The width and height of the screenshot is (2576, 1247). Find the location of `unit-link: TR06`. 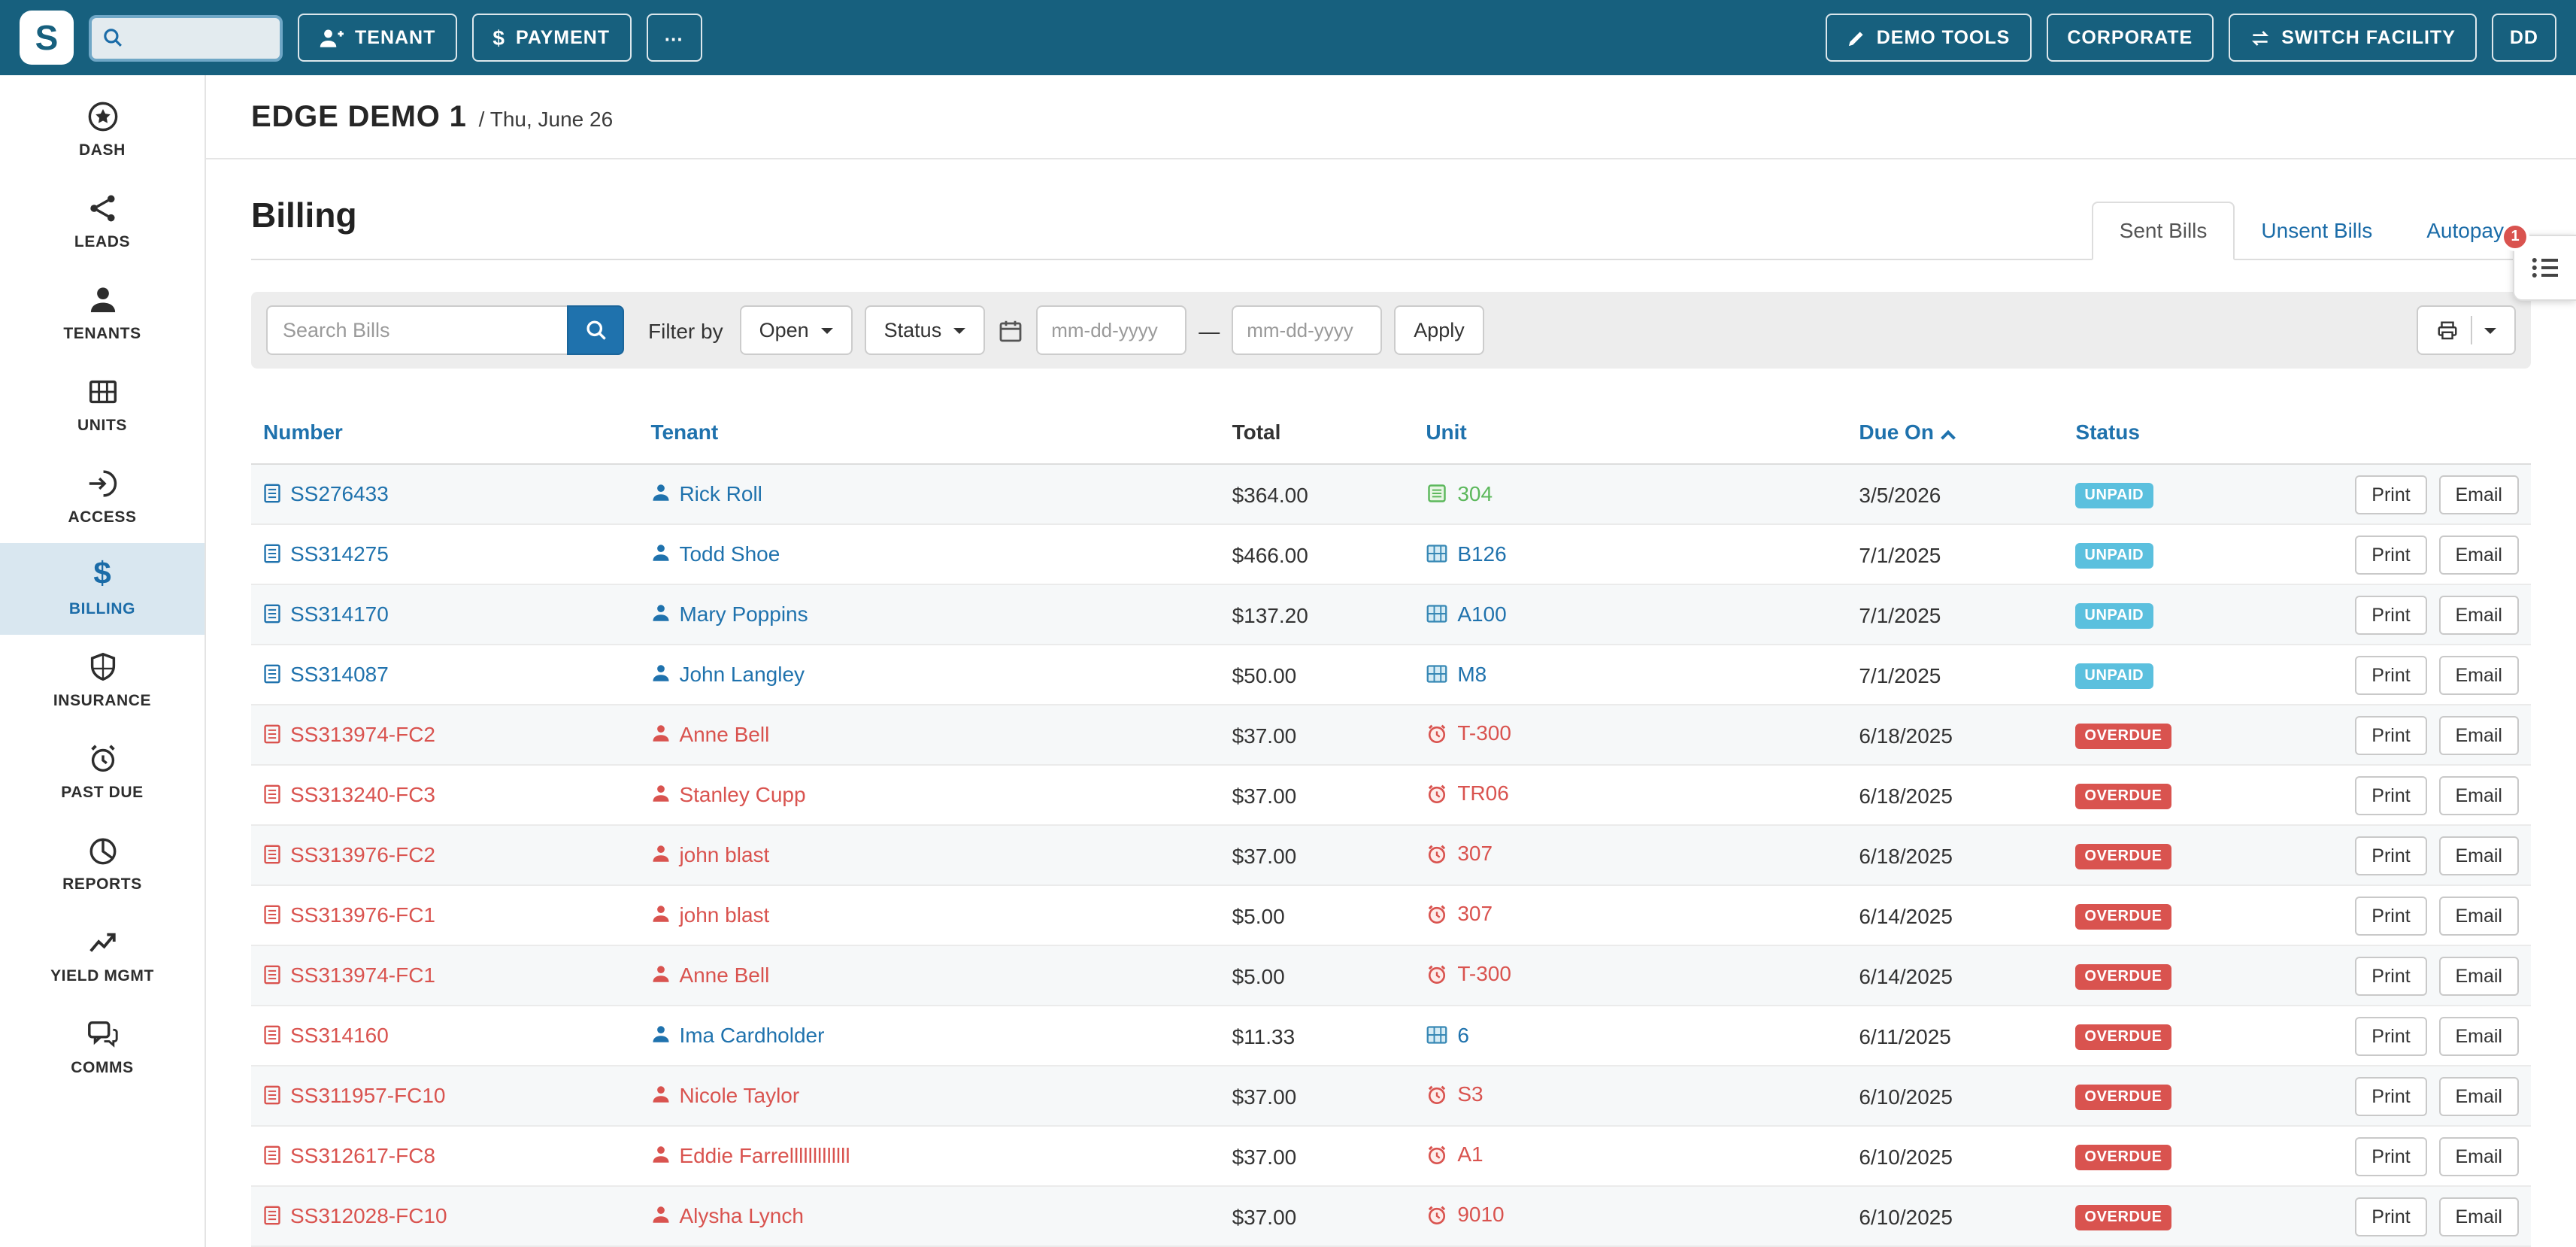

unit-link: TR06 is located at coordinates (1467, 793).